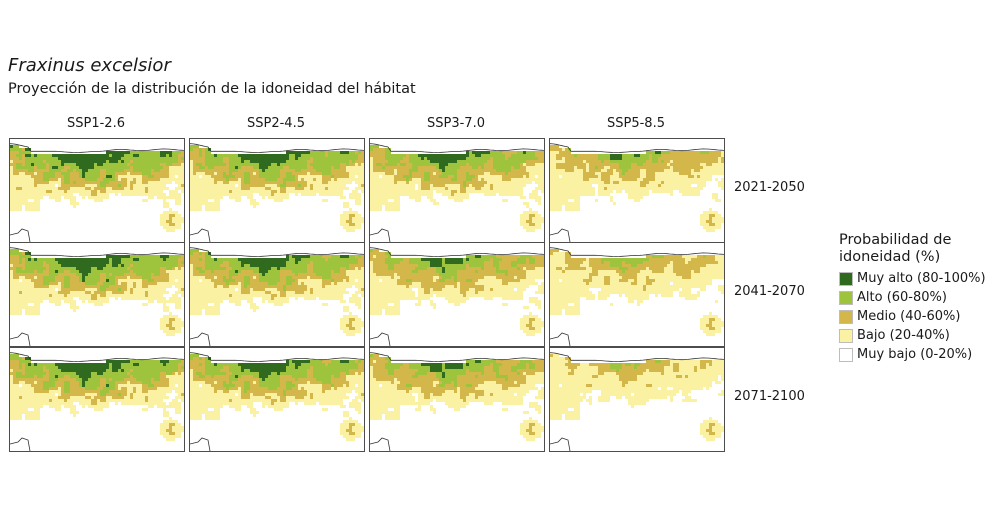  I want to click on legend-label: Bajo (20-40%), so click(903, 335).